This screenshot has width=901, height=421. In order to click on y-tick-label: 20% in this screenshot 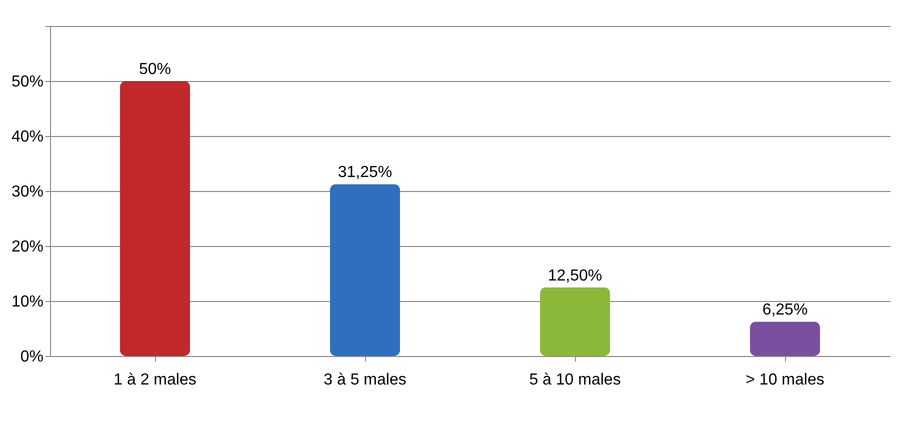, I will do `click(27, 247)`.